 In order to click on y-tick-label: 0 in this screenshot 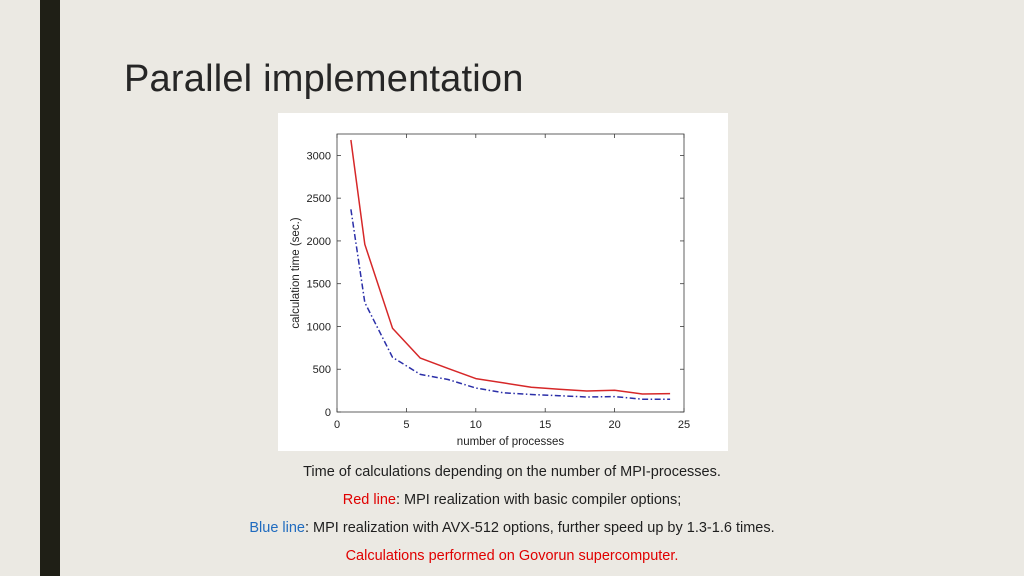, I will do `click(328, 413)`.